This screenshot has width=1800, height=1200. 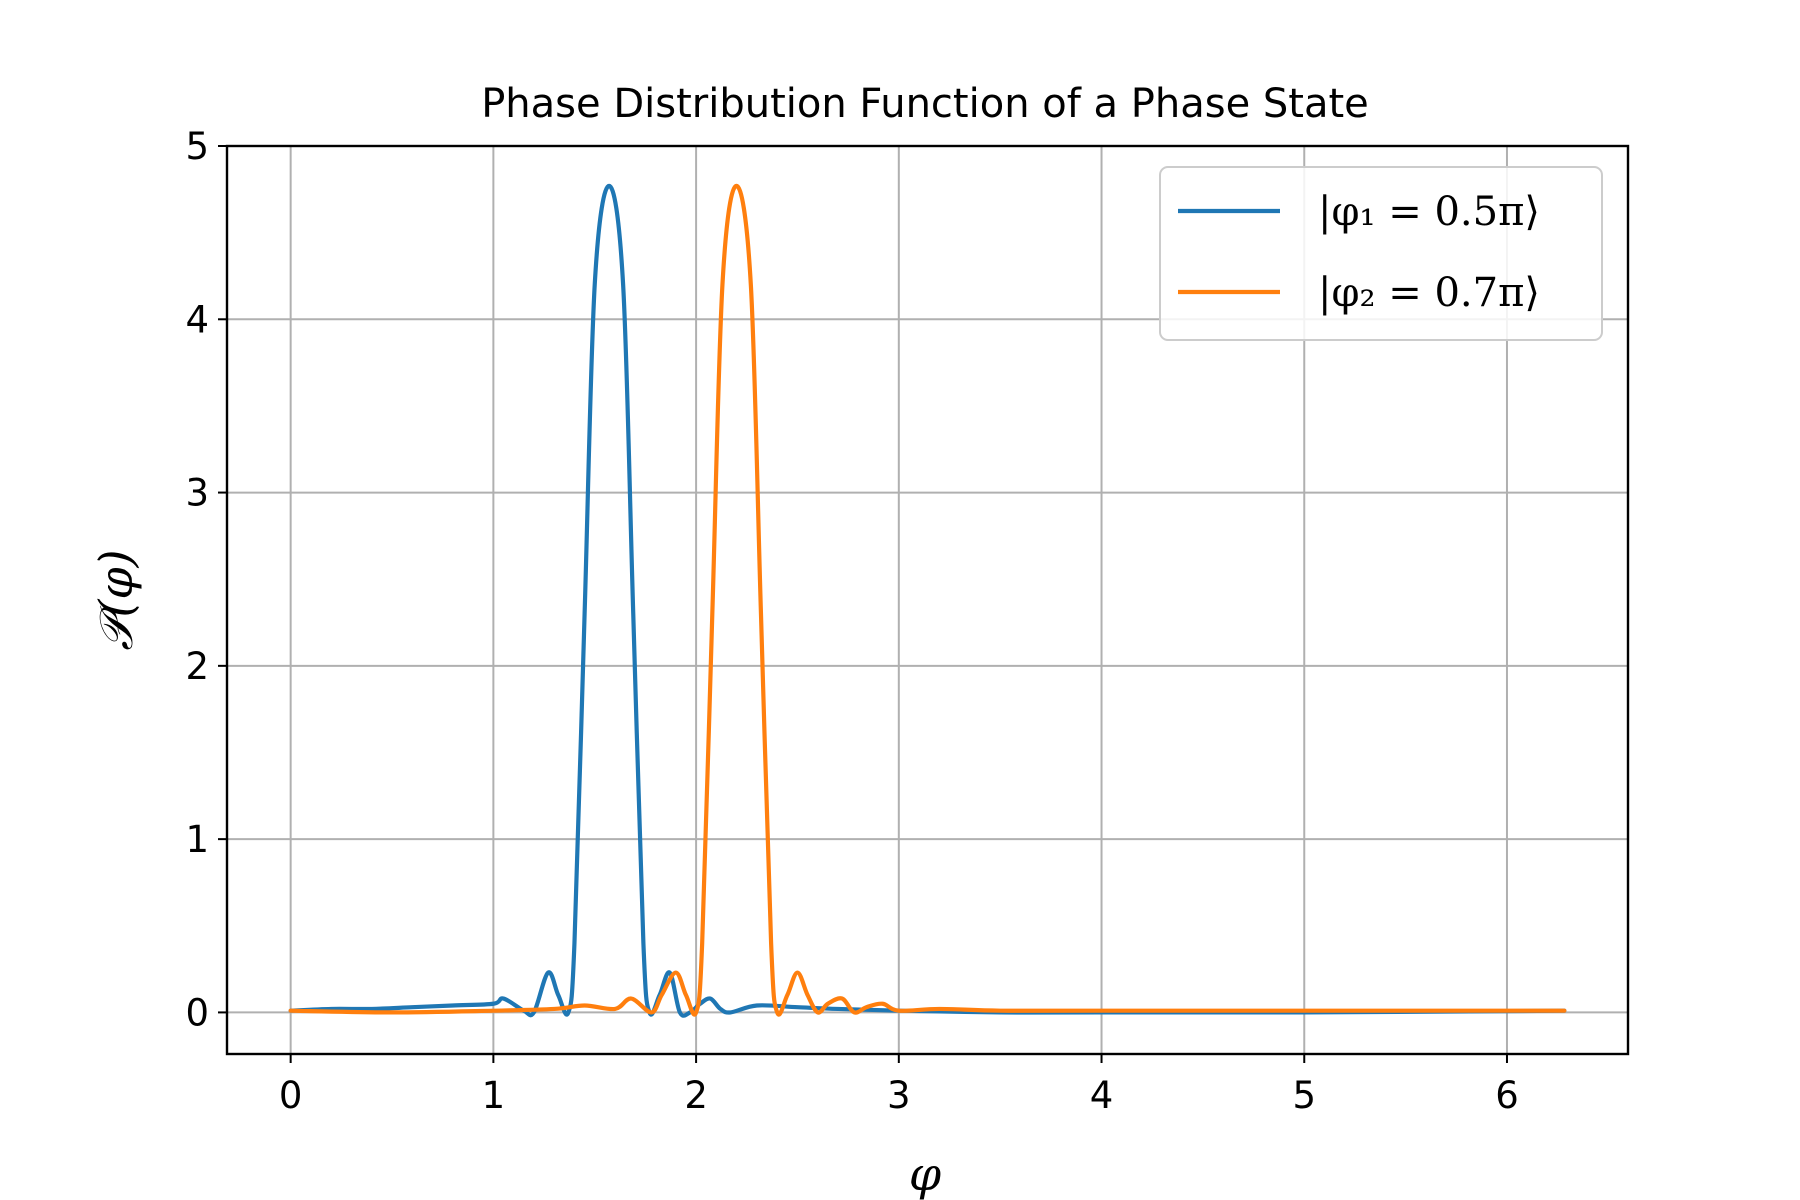 I want to click on x-tick-label: 4, so click(x=1102, y=1095).